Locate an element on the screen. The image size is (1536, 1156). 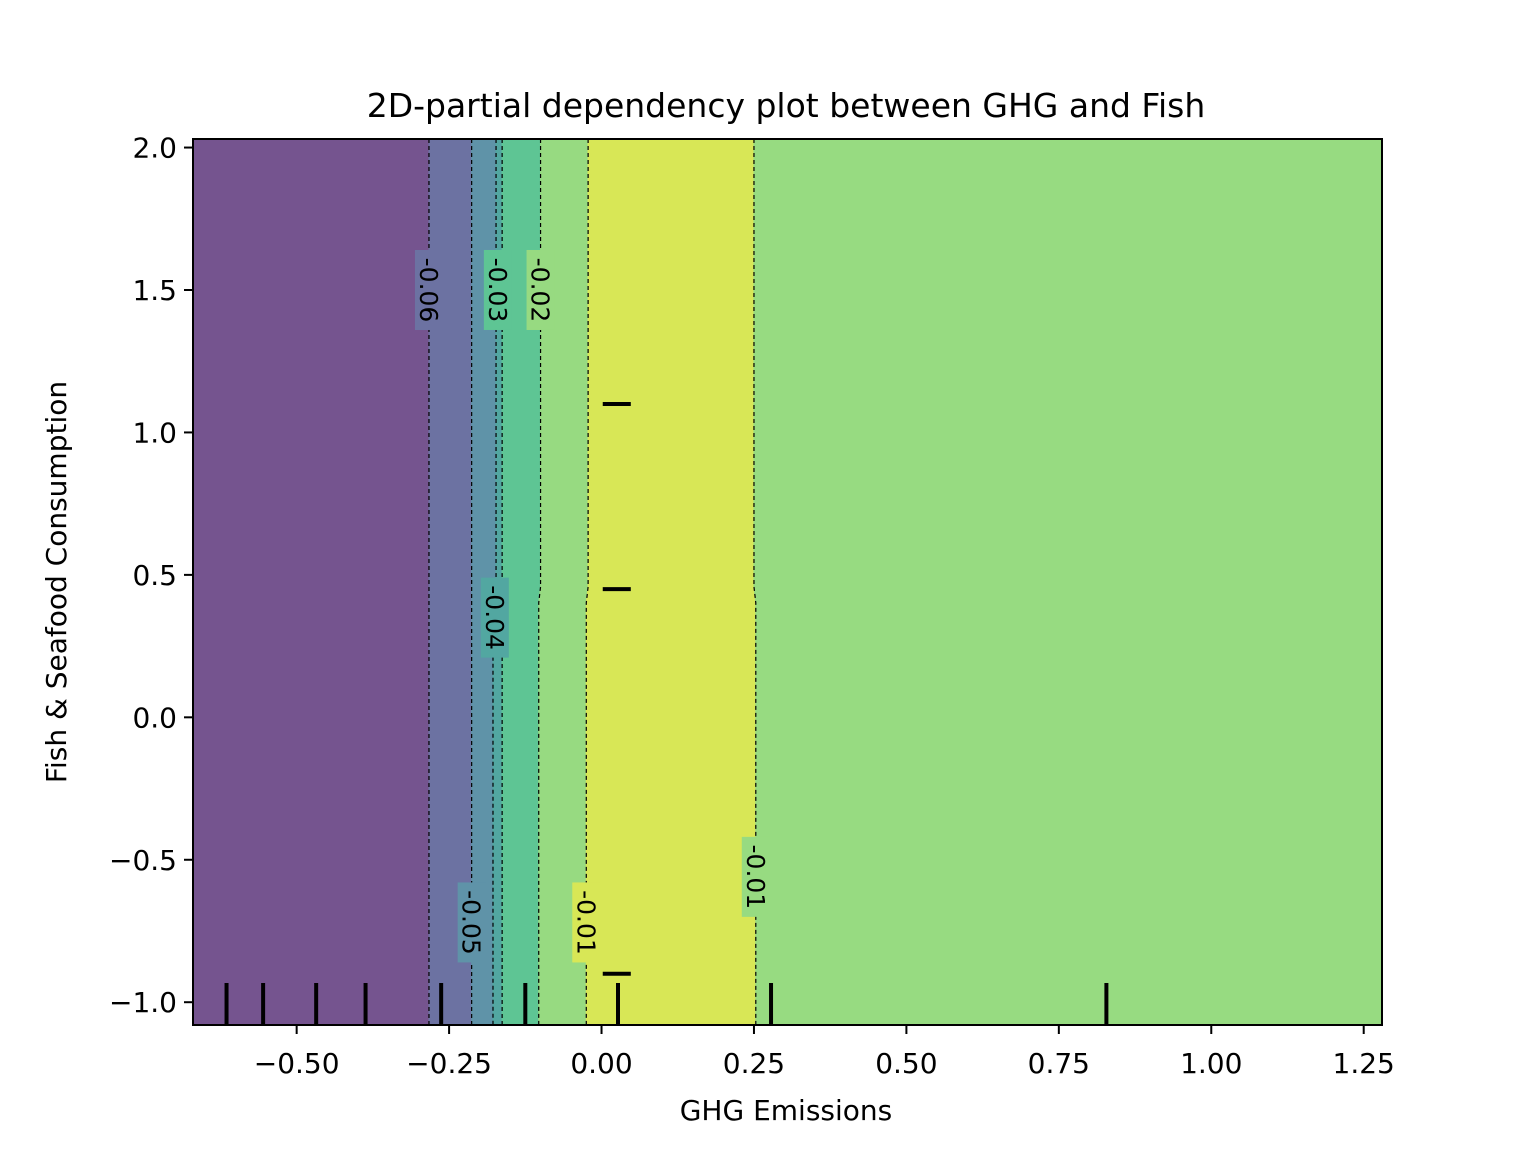
x-axis: −0.50 −0.25 0.00 0.25 0.50 0.75 1.00 1.25 is located at coordinates (824, 1052).